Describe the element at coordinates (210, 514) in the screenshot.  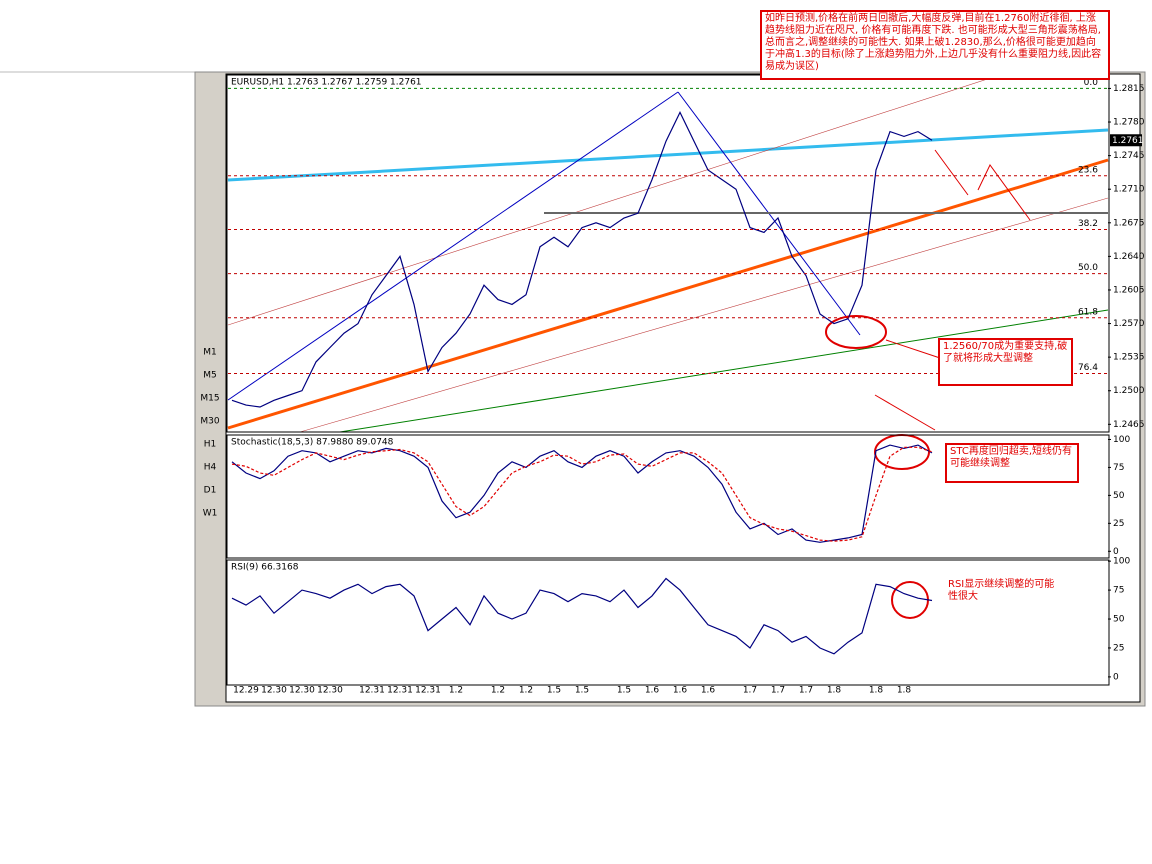
I see `timeframe-button: W1` at that location.